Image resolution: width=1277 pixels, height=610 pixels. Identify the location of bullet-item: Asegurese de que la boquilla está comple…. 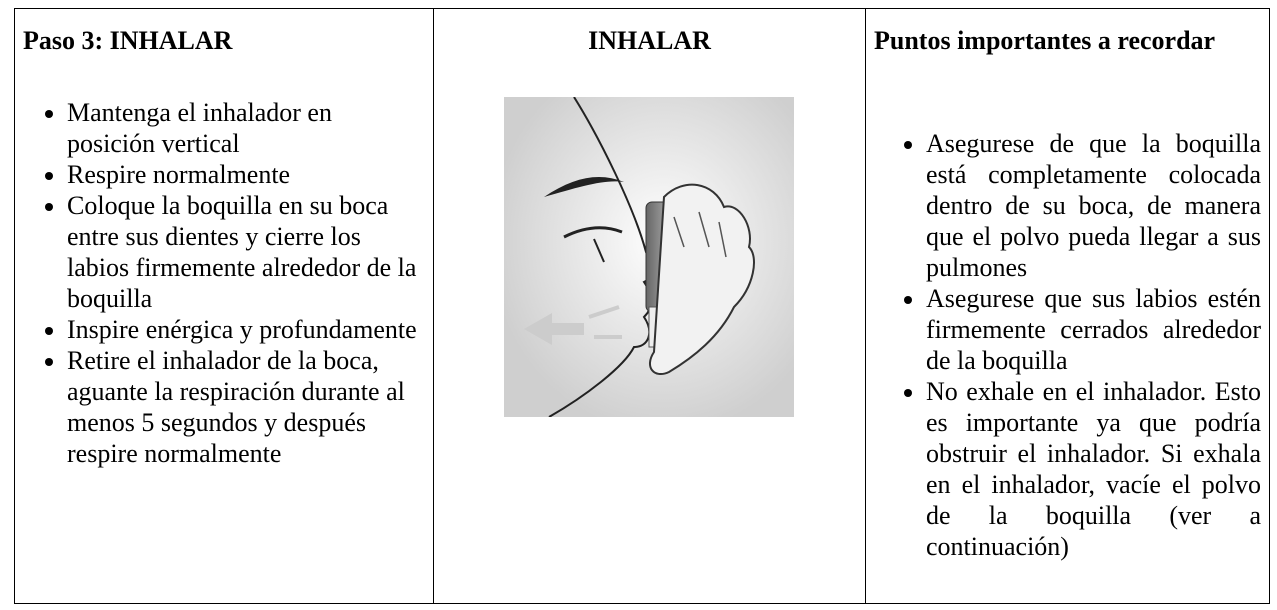
(1093, 205).